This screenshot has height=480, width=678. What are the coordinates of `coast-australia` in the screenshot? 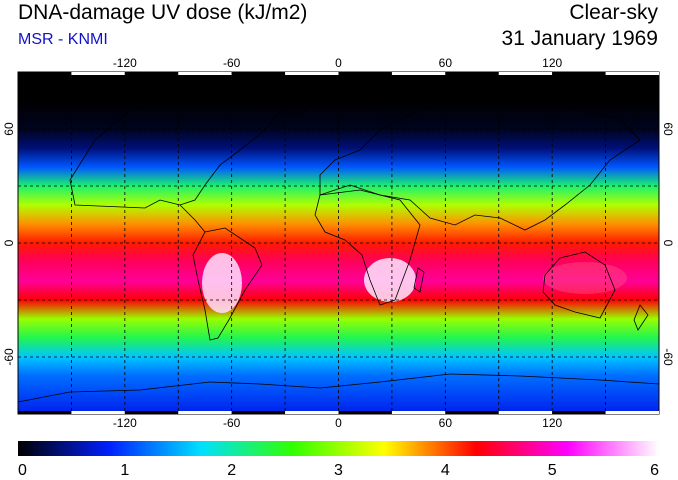 It's located at (579, 285).